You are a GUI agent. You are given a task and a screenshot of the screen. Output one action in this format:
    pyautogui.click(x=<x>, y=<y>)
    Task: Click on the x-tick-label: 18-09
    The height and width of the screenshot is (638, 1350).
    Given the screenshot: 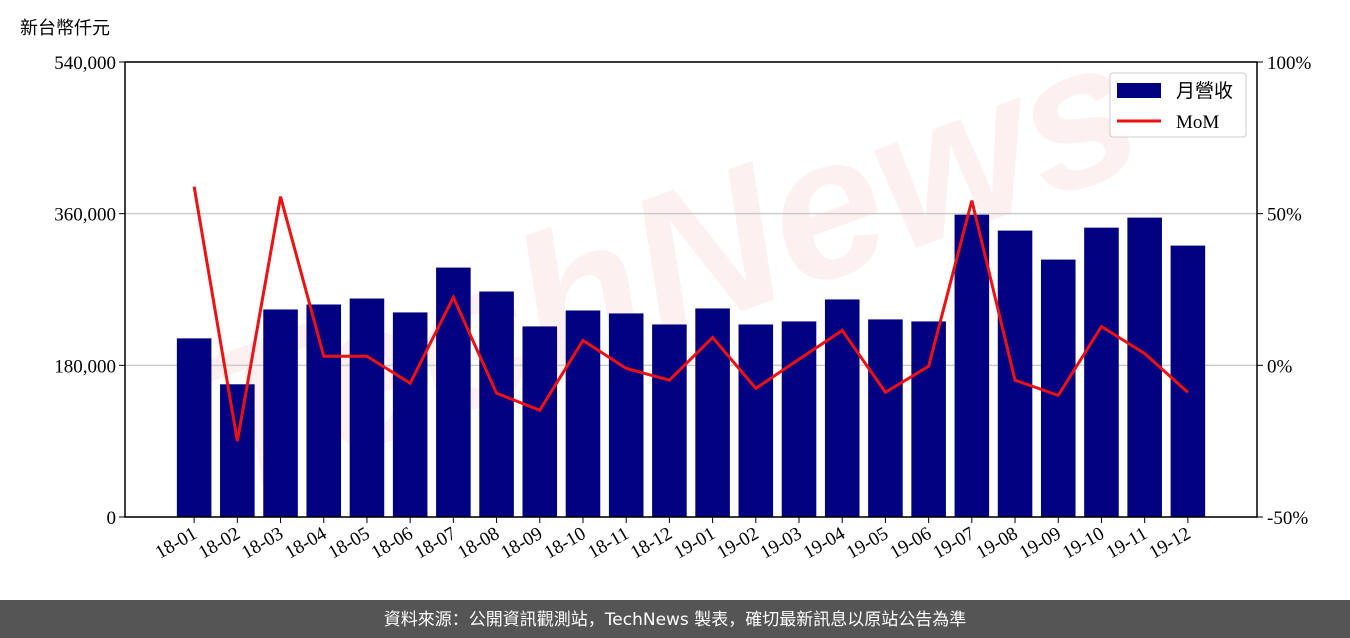 What is the action you would take?
    pyautogui.click(x=521, y=543)
    